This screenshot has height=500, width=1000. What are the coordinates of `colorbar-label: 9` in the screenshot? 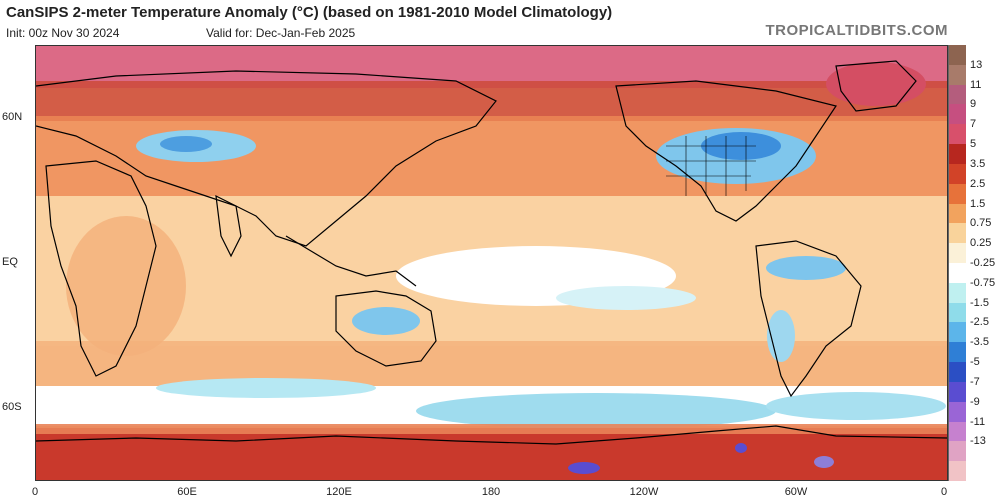 It's located at (973, 104).